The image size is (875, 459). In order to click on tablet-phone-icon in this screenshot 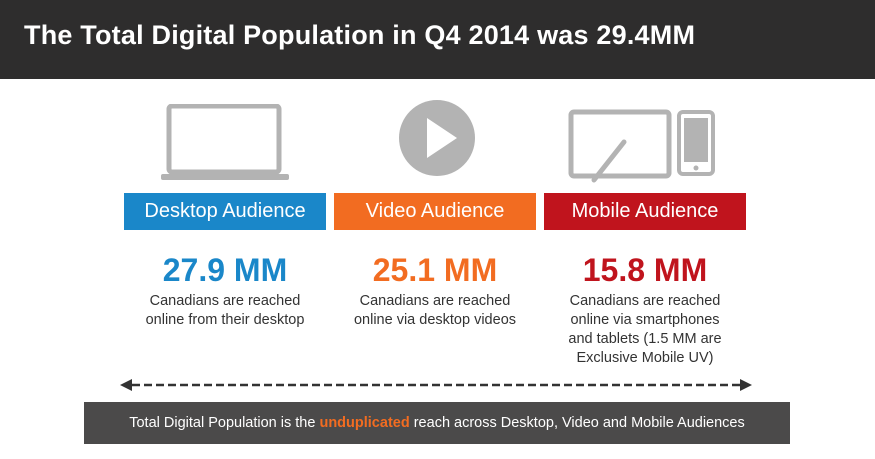, I will do `click(641, 146)`.